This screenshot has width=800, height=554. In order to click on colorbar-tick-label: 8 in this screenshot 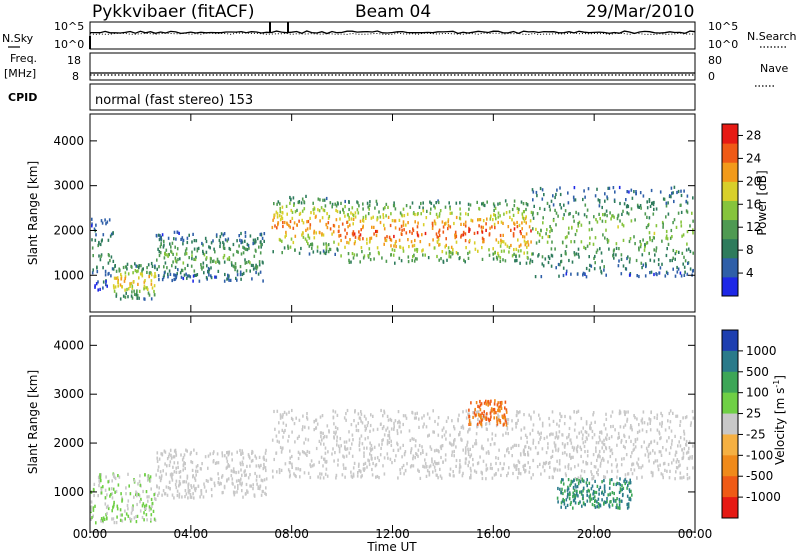, I will do `click(750, 250)`.